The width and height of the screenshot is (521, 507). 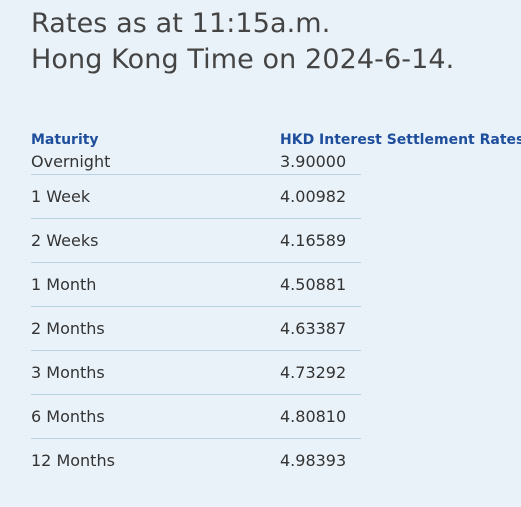 I want to click on table-header: Maturity HKD Interest Settlement Rates, so click(x=276, y=140).